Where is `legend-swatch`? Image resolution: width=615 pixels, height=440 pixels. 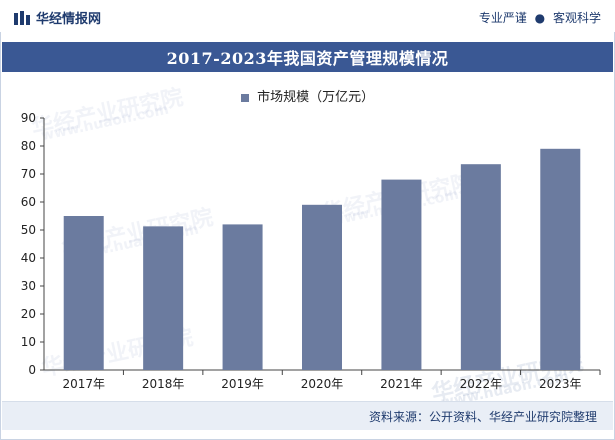
legend-swatch is located at coordinates (244, 97).